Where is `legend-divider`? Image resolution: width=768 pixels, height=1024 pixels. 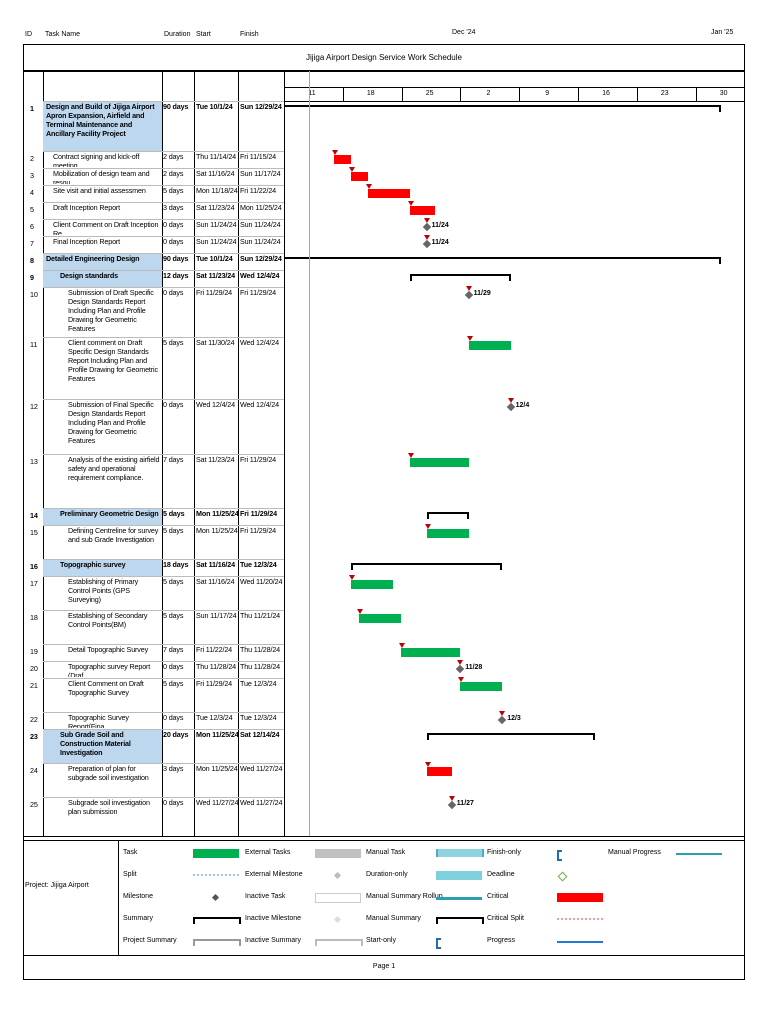 legend-divider is located at coordinates (118, 897).